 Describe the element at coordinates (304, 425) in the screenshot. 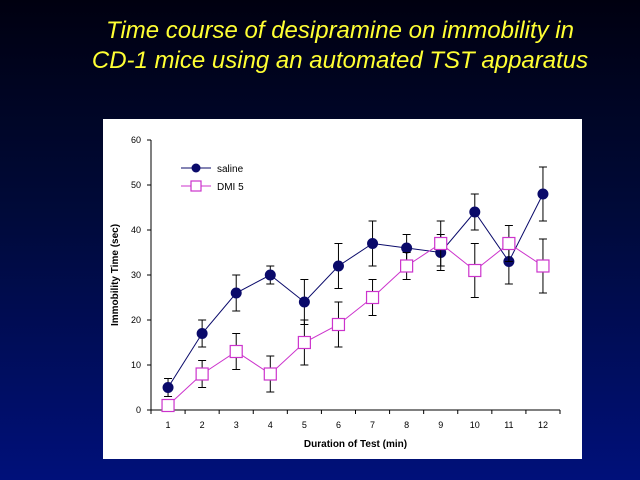

I see `x-tick-label: 5` at that location.